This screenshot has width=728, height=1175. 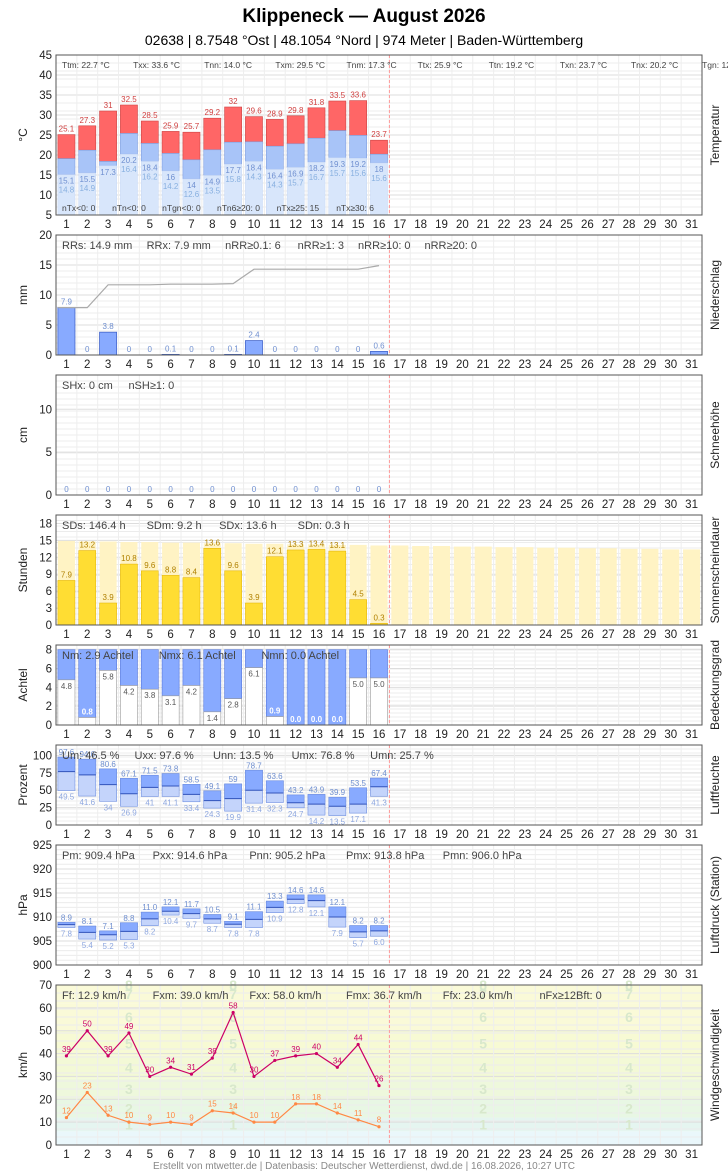 What do you see at coordinates (129, 918) in the screenshot?
I see `pressure-max-label: 8.8` at bounding box center [129, 918].